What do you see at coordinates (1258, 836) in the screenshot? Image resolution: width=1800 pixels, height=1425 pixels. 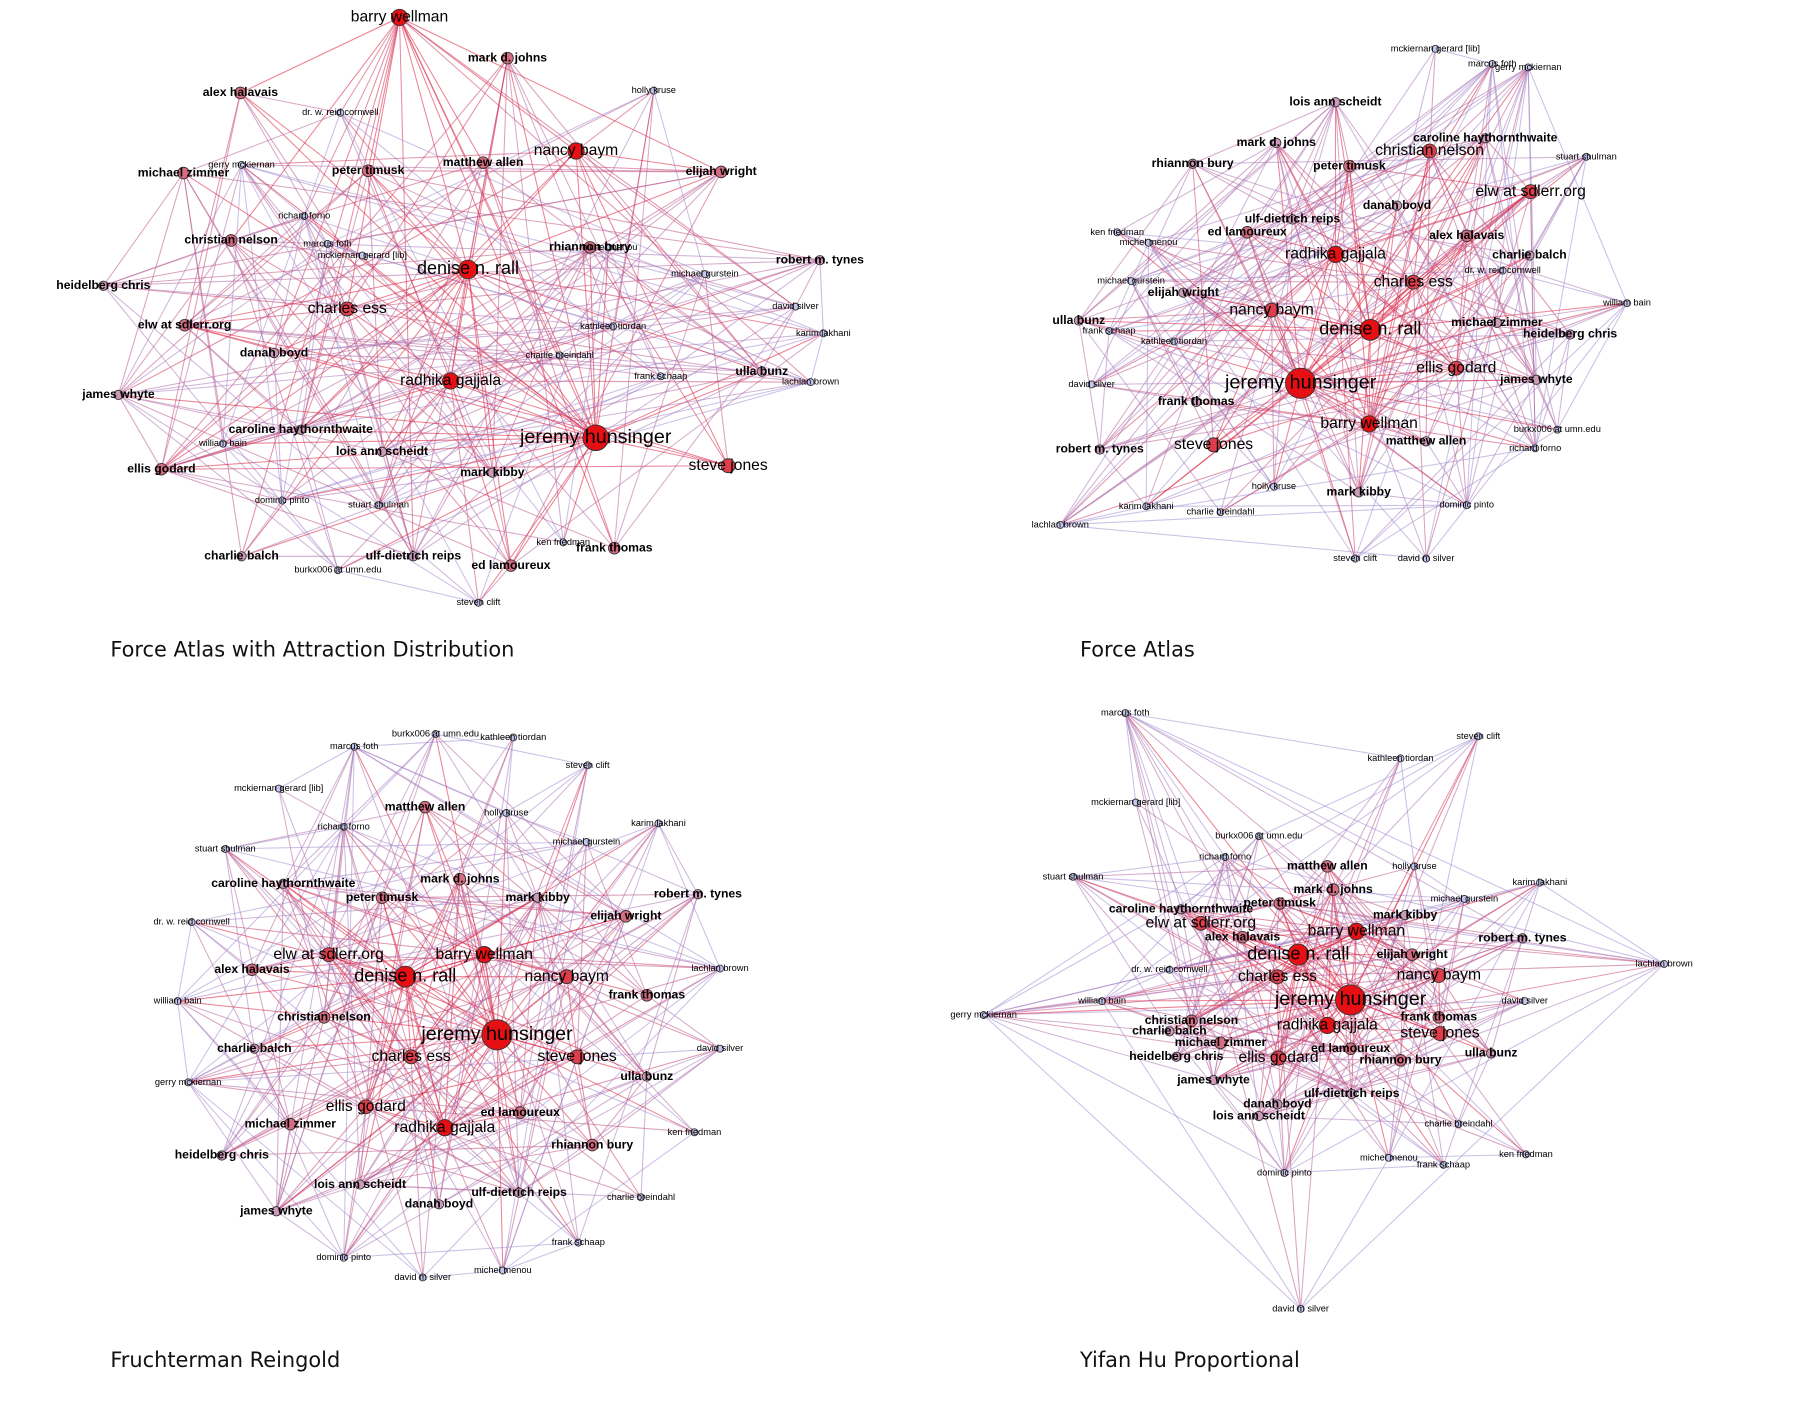 I see `node-label: burkx006 at umn.edu` at bounding box center [1258, 836].